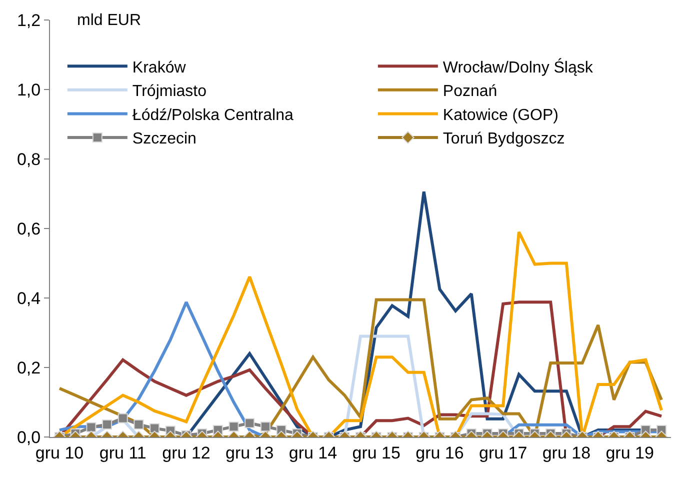 The image size is (681, 477). Describe the element at coordinates (503, 139) in the screenshot. I see `legend-label: Toruń Bydgoszcz` at that location.